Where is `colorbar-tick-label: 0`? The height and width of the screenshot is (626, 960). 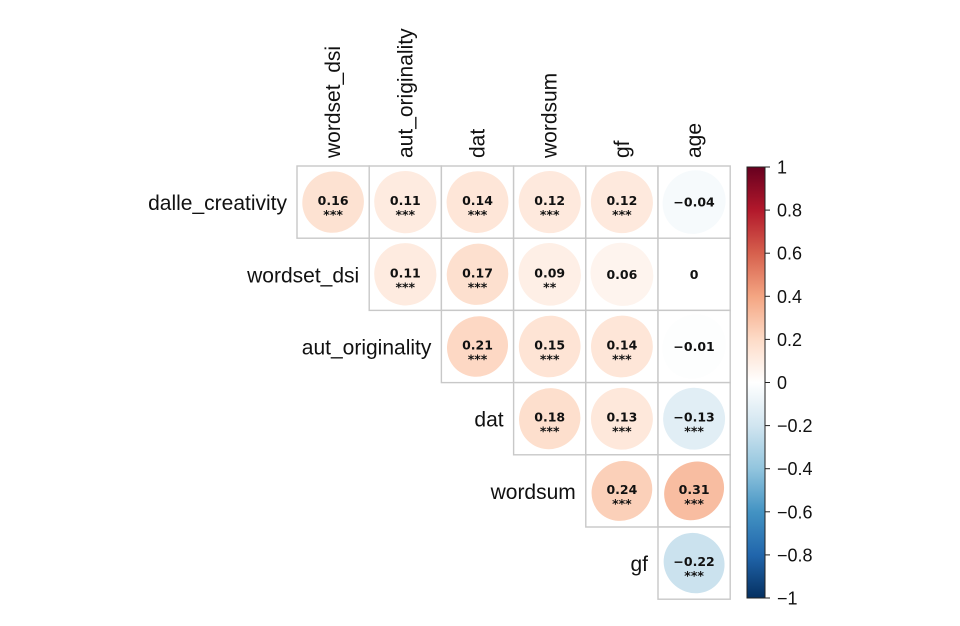 colorbar-tick-label: 0 is located at coordinates (782, 383).